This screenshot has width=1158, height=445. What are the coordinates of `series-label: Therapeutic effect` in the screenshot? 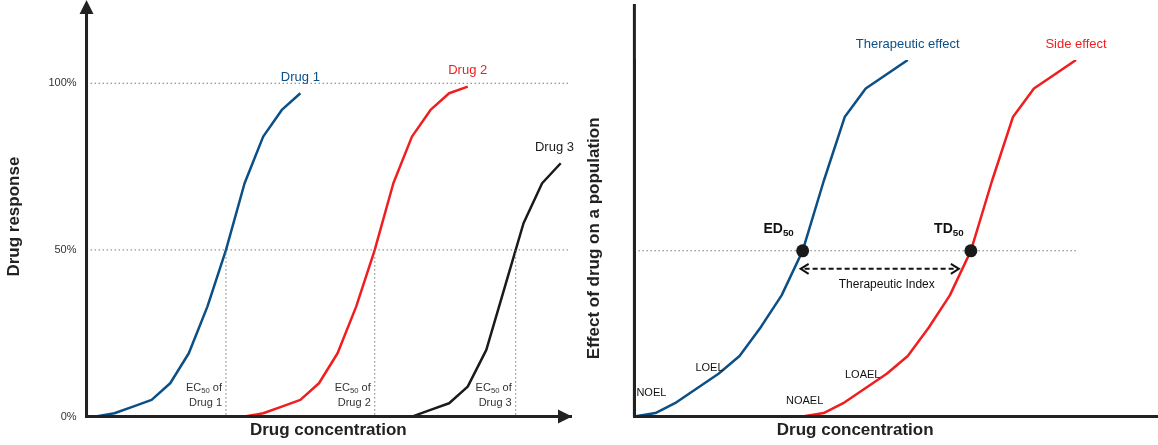 It's located at (908, 43).